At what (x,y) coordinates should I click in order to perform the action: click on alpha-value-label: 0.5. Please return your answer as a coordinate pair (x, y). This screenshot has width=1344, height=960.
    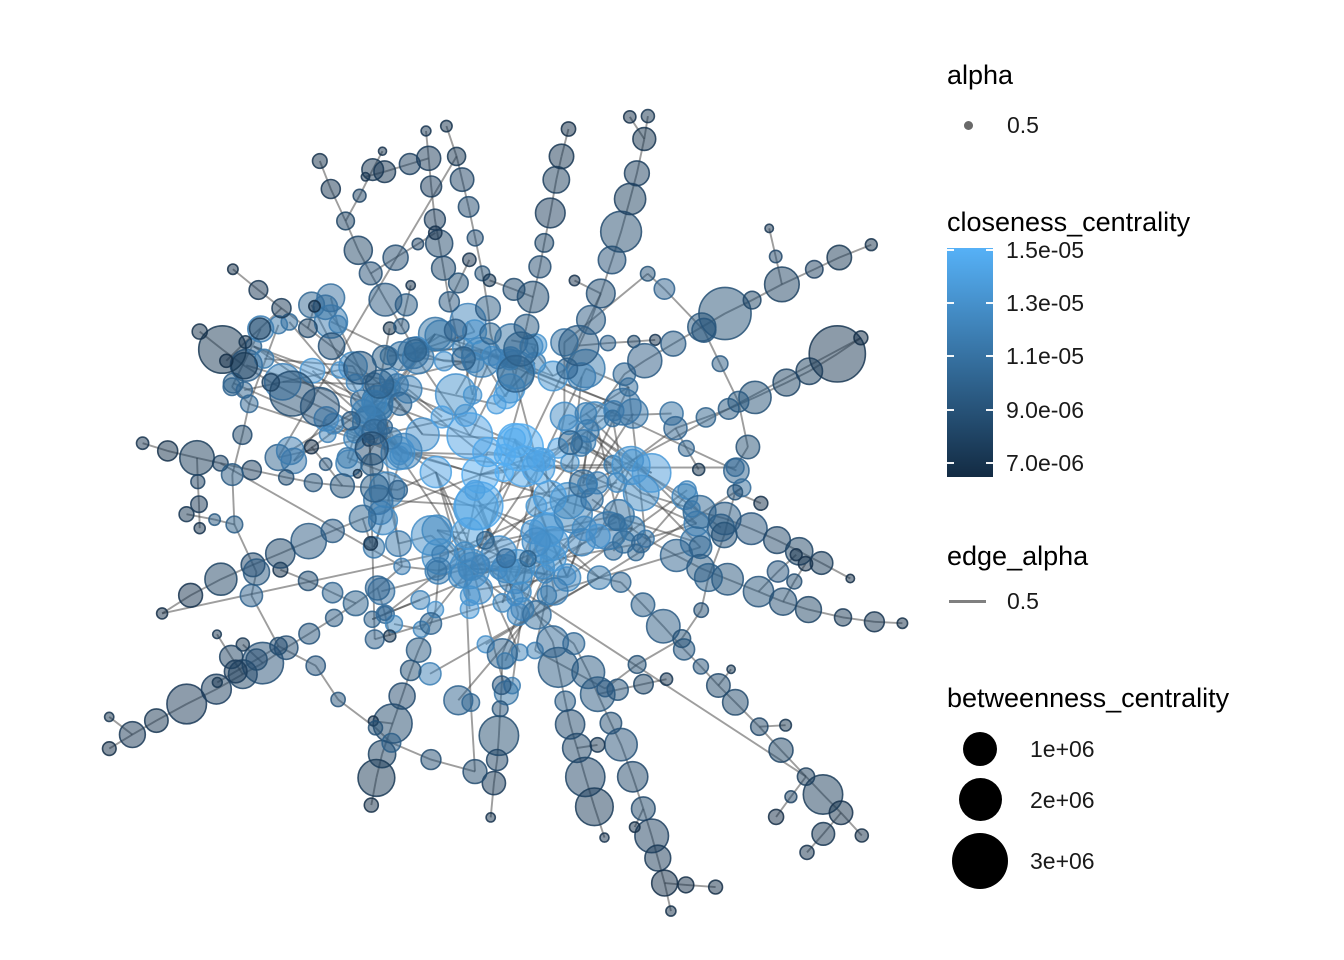
    Looking at the image, I should click on (1023, 124).